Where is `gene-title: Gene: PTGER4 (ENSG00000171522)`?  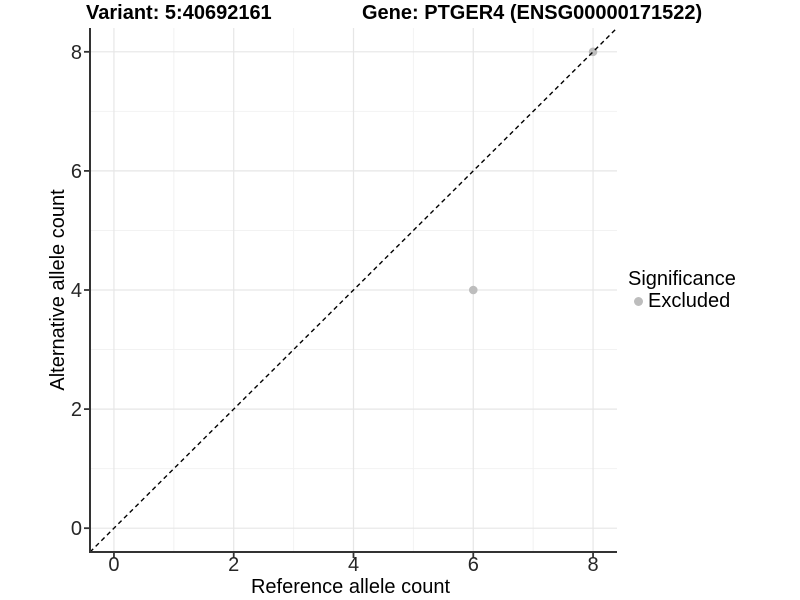
gene-title: Gene: PTGER4 (ENSG00000171522) is located at coordinates (532, 13).